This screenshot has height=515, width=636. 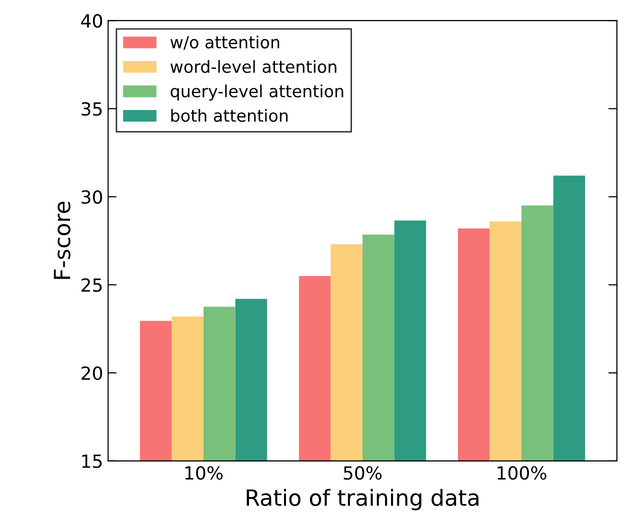 I want to click on x-tick-label: 50%, so click(x=363, y=473).